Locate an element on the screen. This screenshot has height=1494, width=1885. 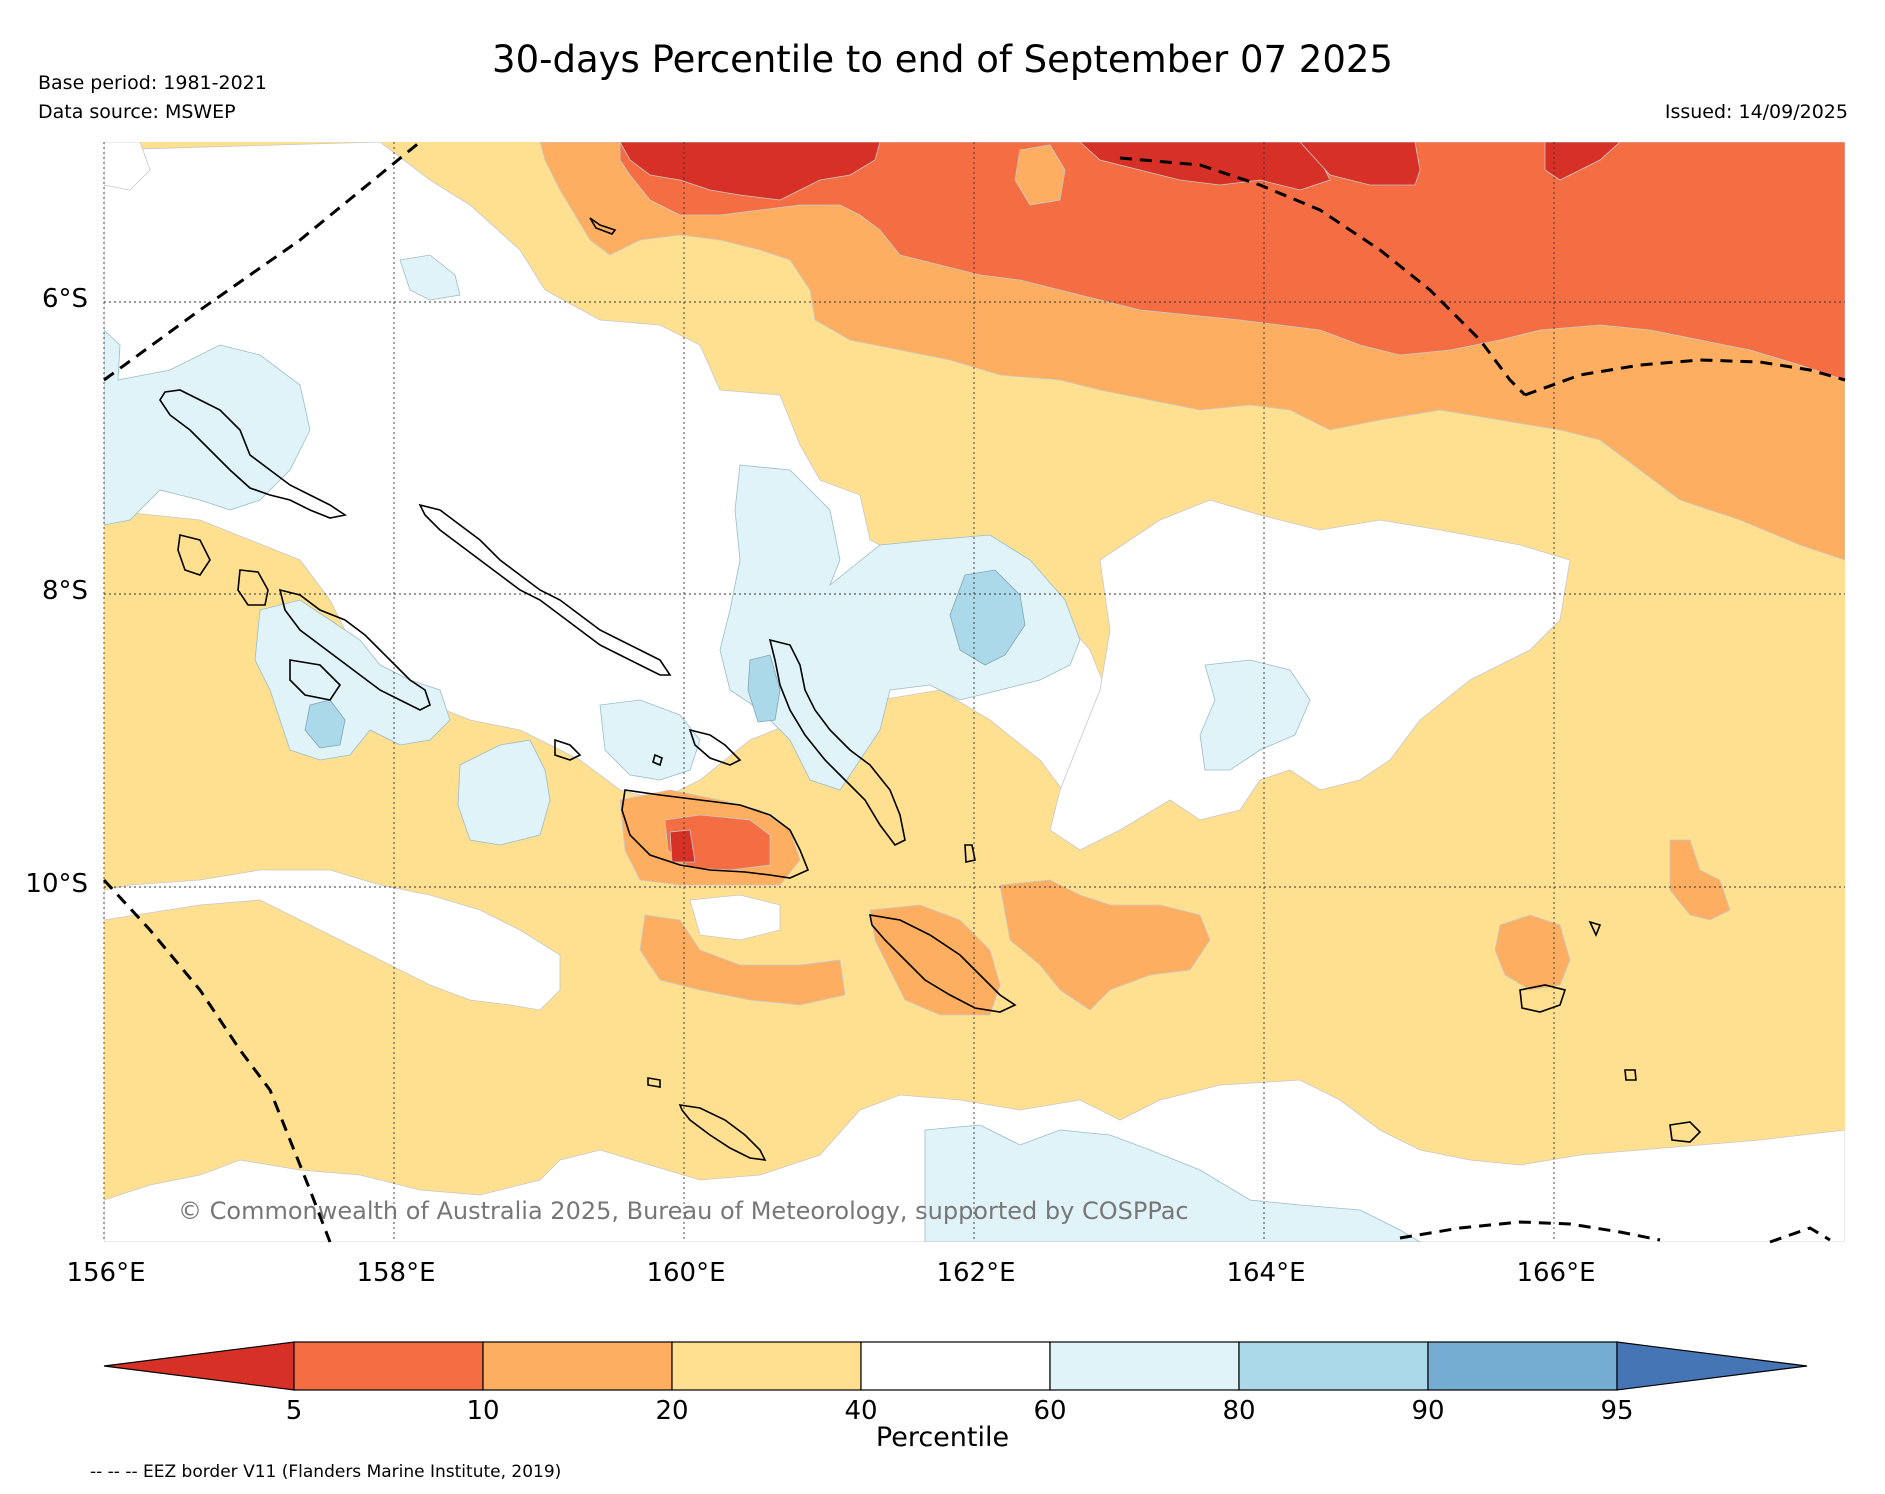
region-60-80-solomon-west is located at coordinates (352, 680).